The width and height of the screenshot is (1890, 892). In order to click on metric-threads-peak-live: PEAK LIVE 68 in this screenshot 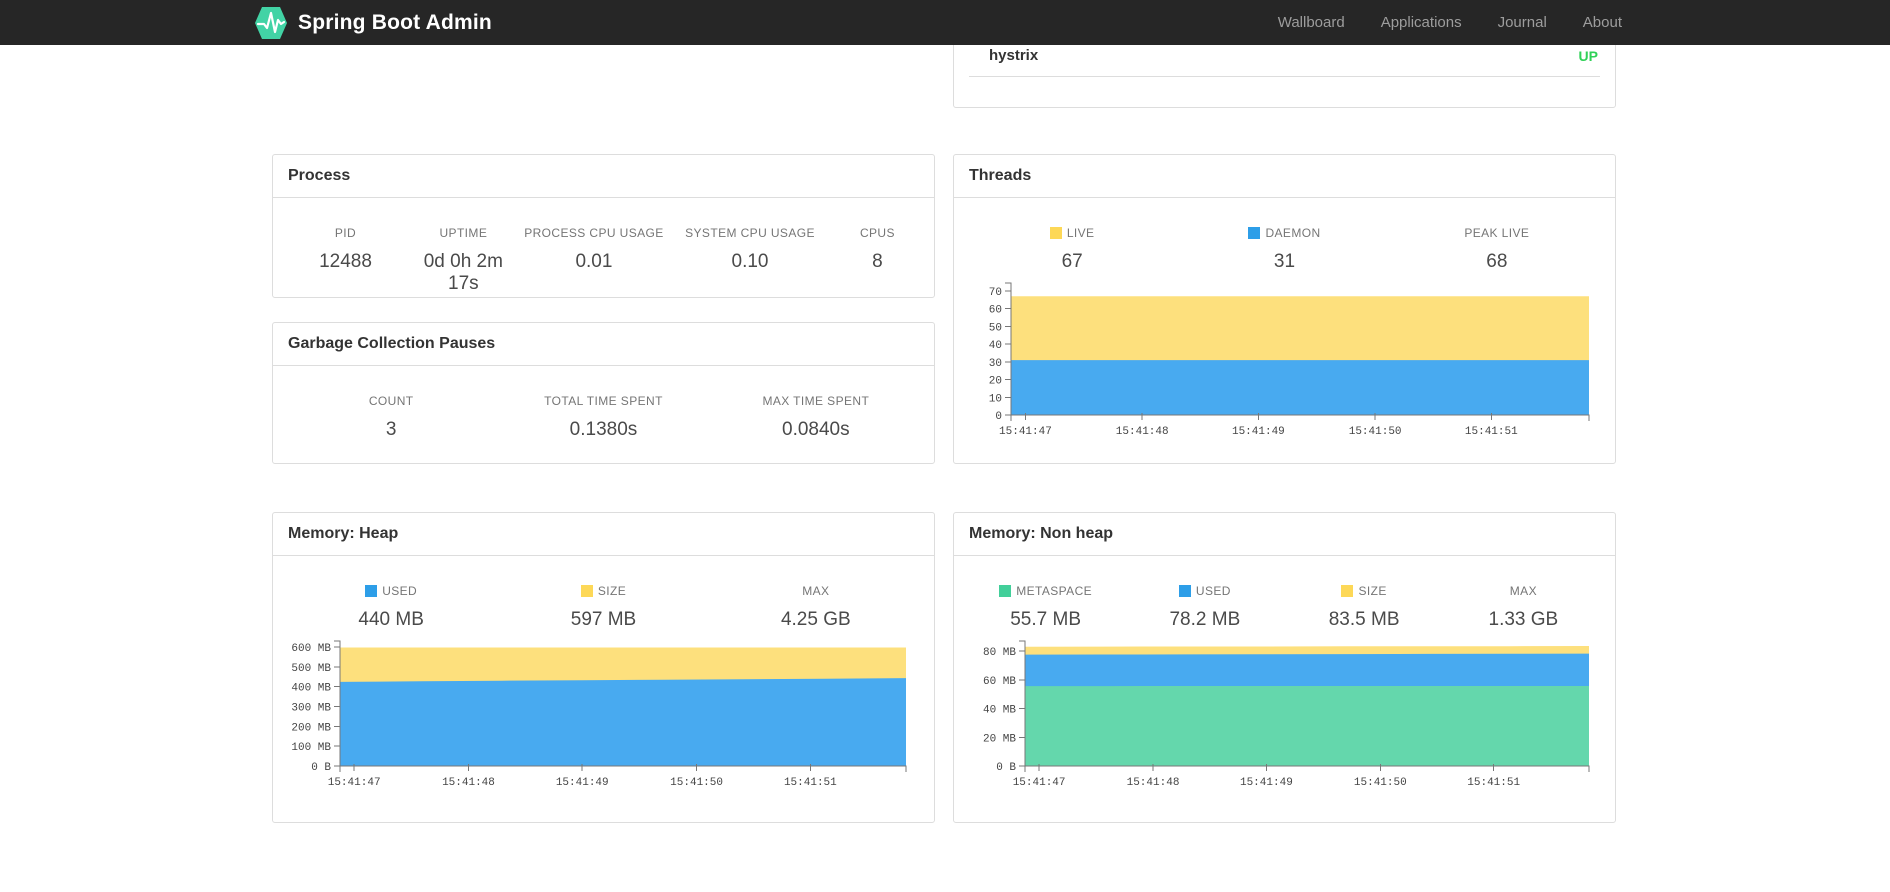, I will do `click(1497, 249)`.